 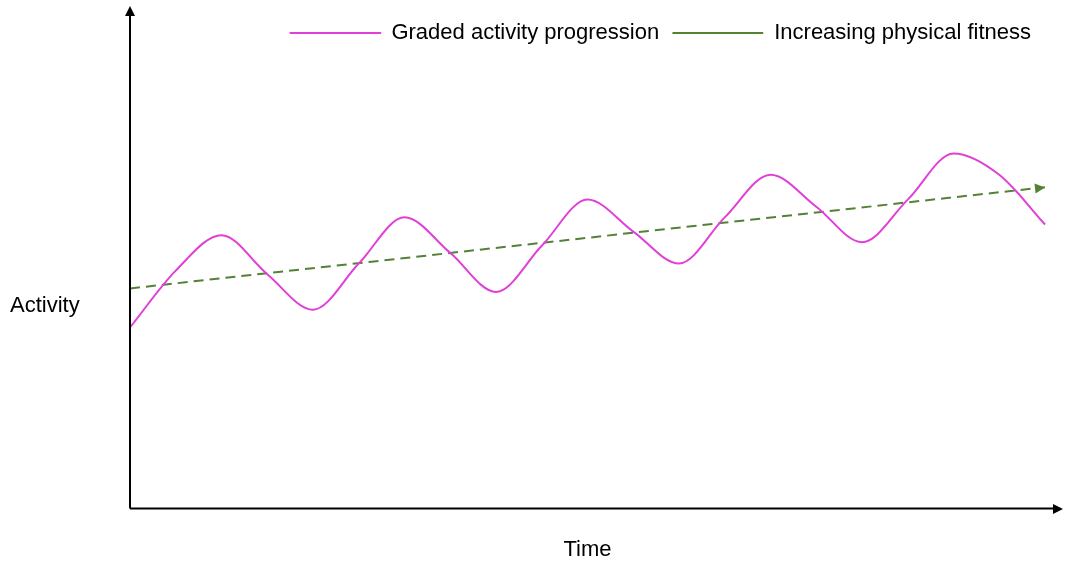 I want to click on legend-label: Graded activity progression, so click(x=525, y=32).